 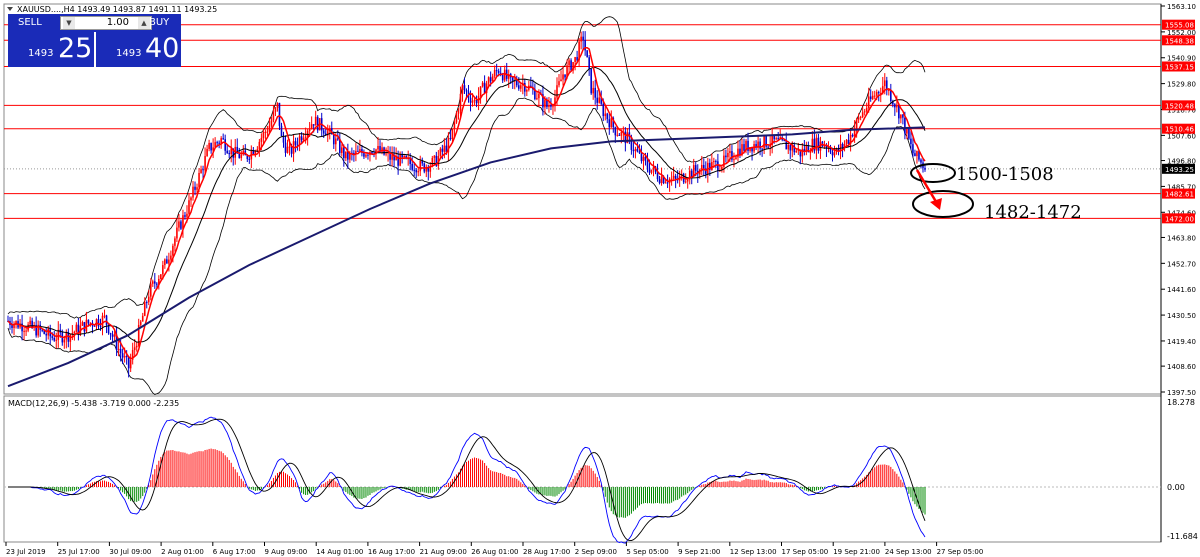 What do you see at coordinates (699, 552) in the screenshot?
I see `time-tick-label: 9 Sep 21:00` at bounding box center [699, 552].